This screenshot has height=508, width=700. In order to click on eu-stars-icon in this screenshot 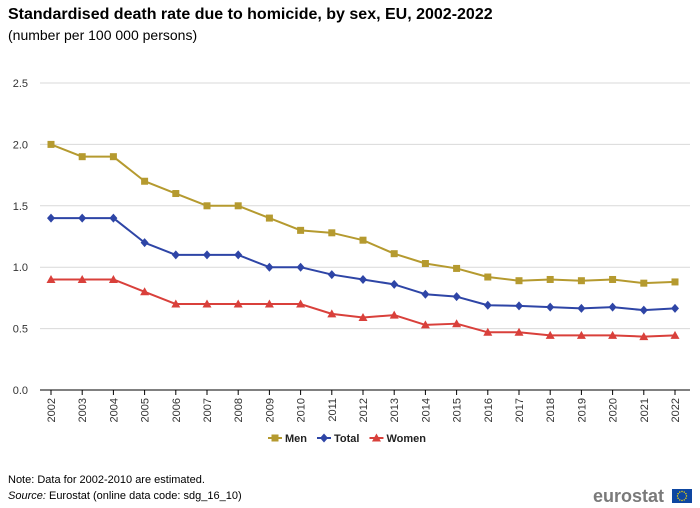, I will do `click(682, 496)`.